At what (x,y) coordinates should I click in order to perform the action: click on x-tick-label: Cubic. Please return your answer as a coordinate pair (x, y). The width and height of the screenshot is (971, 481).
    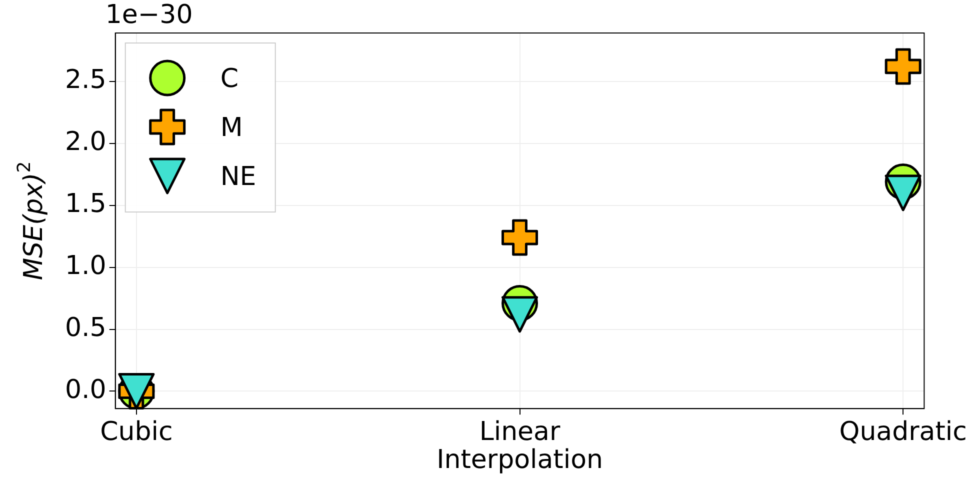
    Looking at the image, I should click on (136, 431).